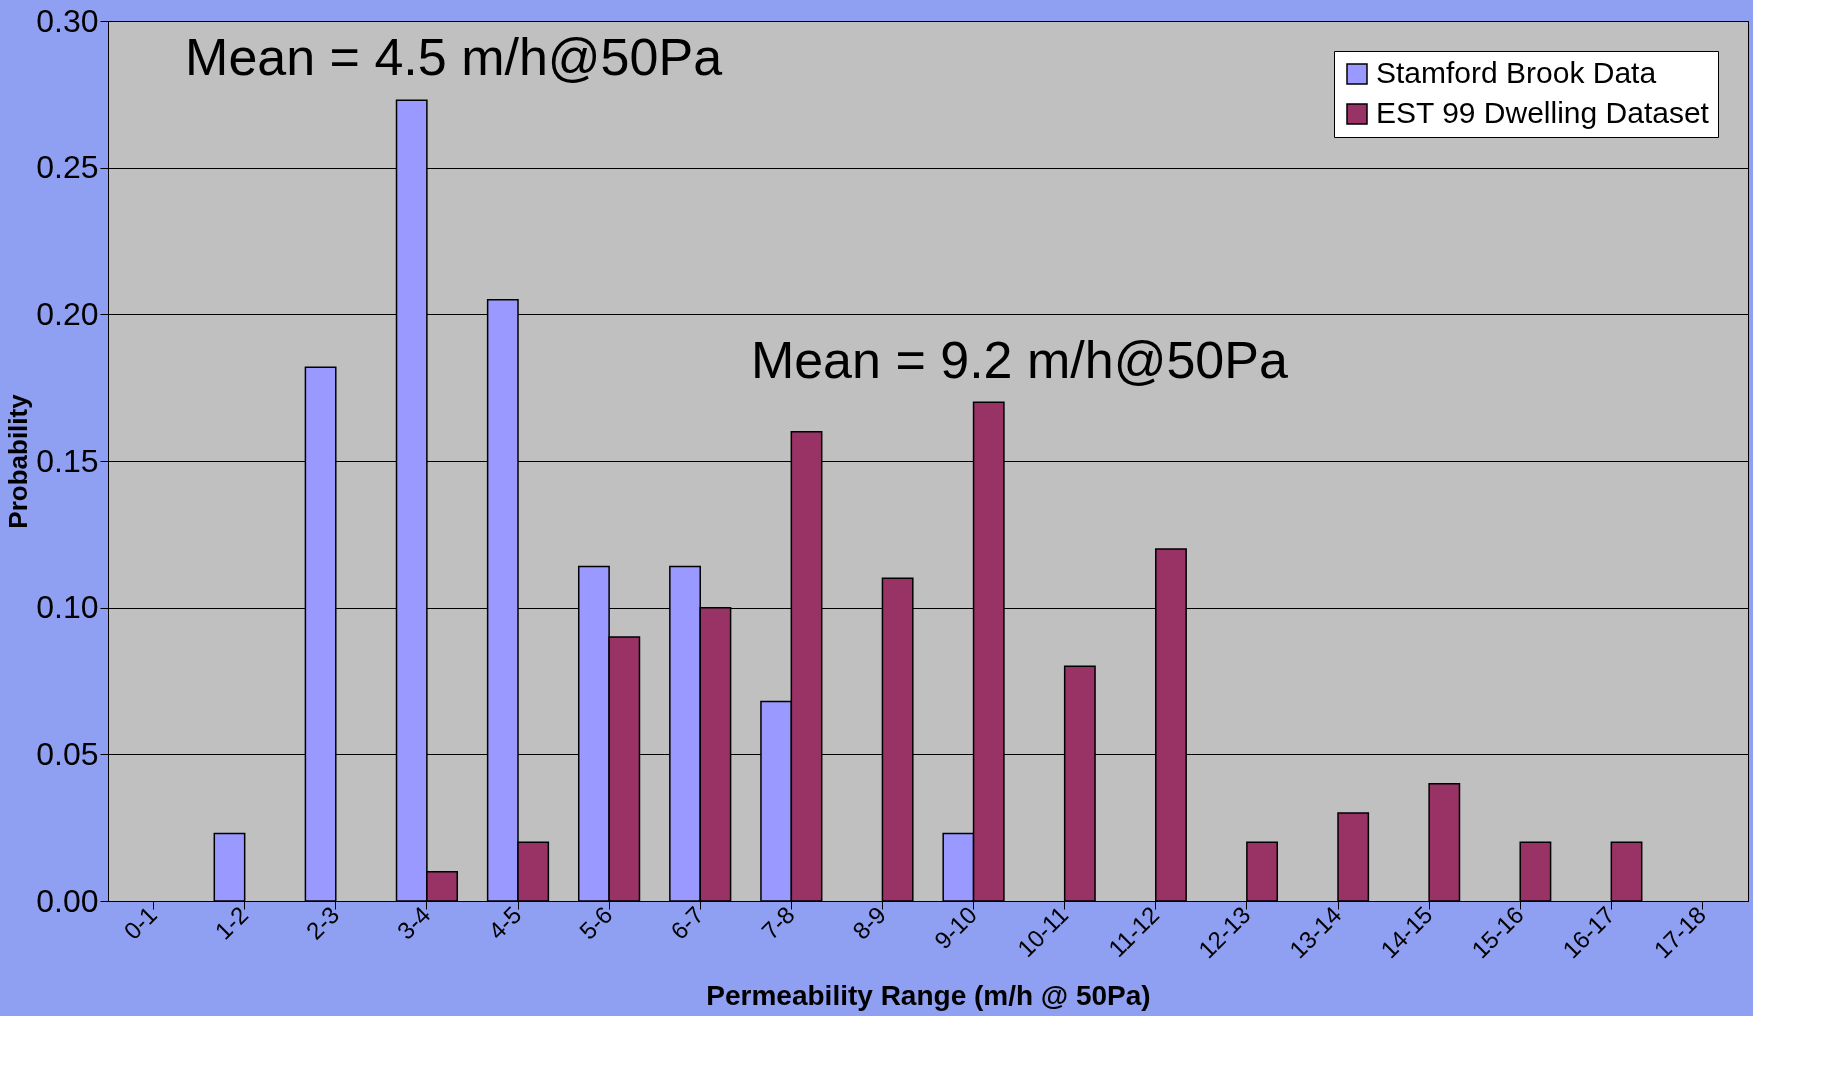  What do you see at coordinates (1019, 359) in the screenshot?
I see `annotation: Mean = 9.2 m/h@50Pa` at bounding box center [1019, 359].